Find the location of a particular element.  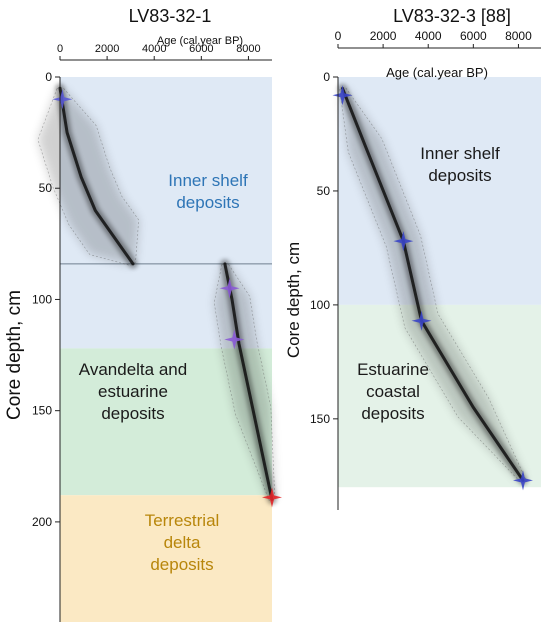

y-axis-label-left: Core depth, cm is located at coordinates (14, 355).